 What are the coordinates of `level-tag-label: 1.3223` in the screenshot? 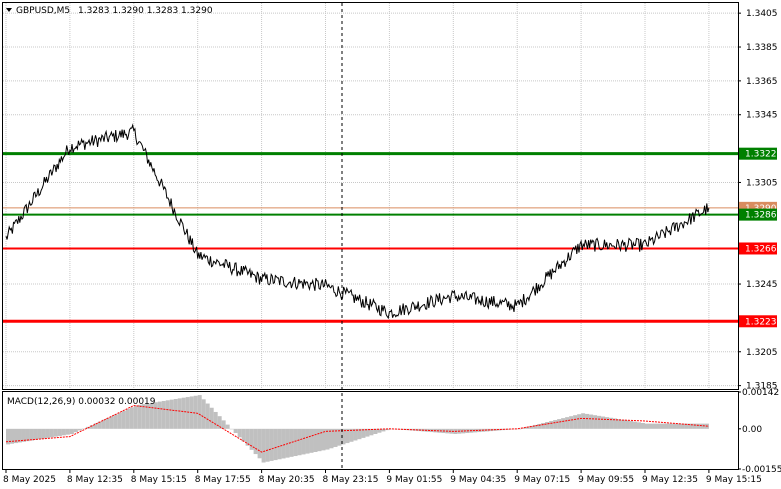 It's located at (761, 322).